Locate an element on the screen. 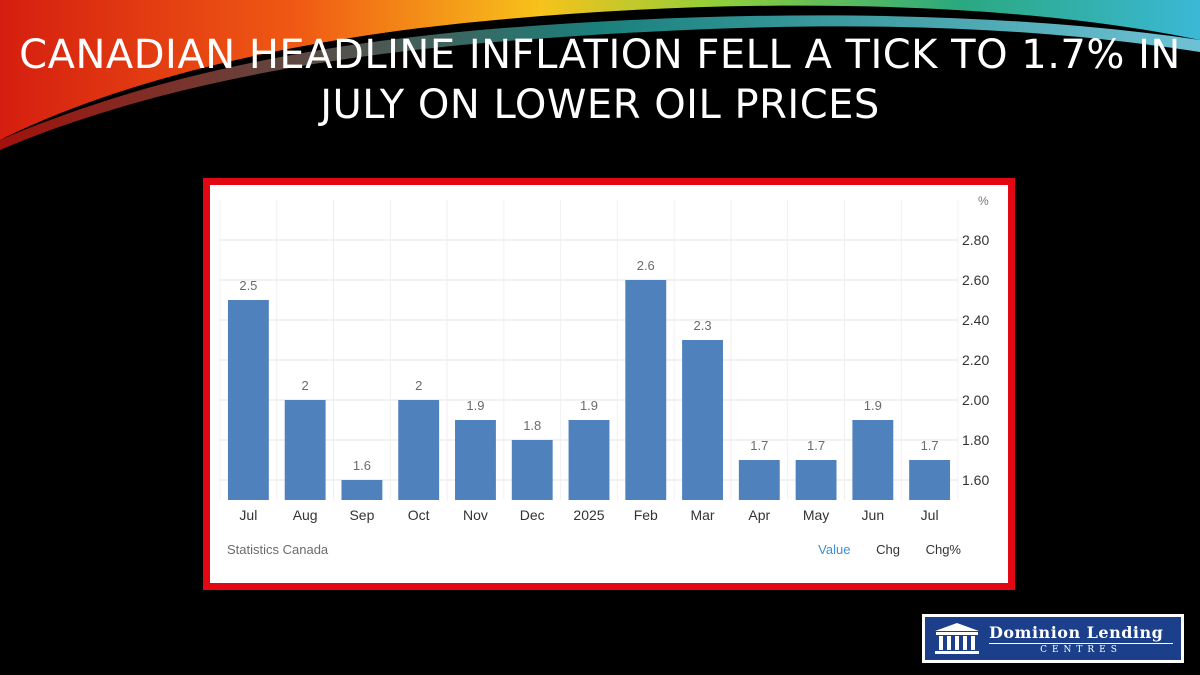 This screenshot has height=675, width=1200. y-tick-label: 1.60 is located at coordinates (975, 480).